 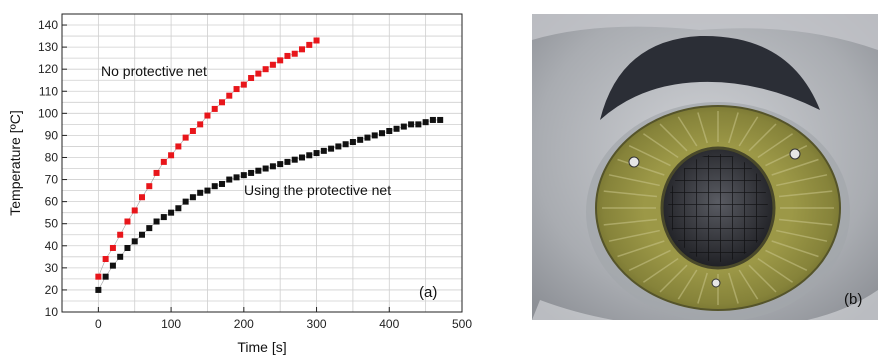 I want to click on dark-chamber-top, so click(x=710, y=78).